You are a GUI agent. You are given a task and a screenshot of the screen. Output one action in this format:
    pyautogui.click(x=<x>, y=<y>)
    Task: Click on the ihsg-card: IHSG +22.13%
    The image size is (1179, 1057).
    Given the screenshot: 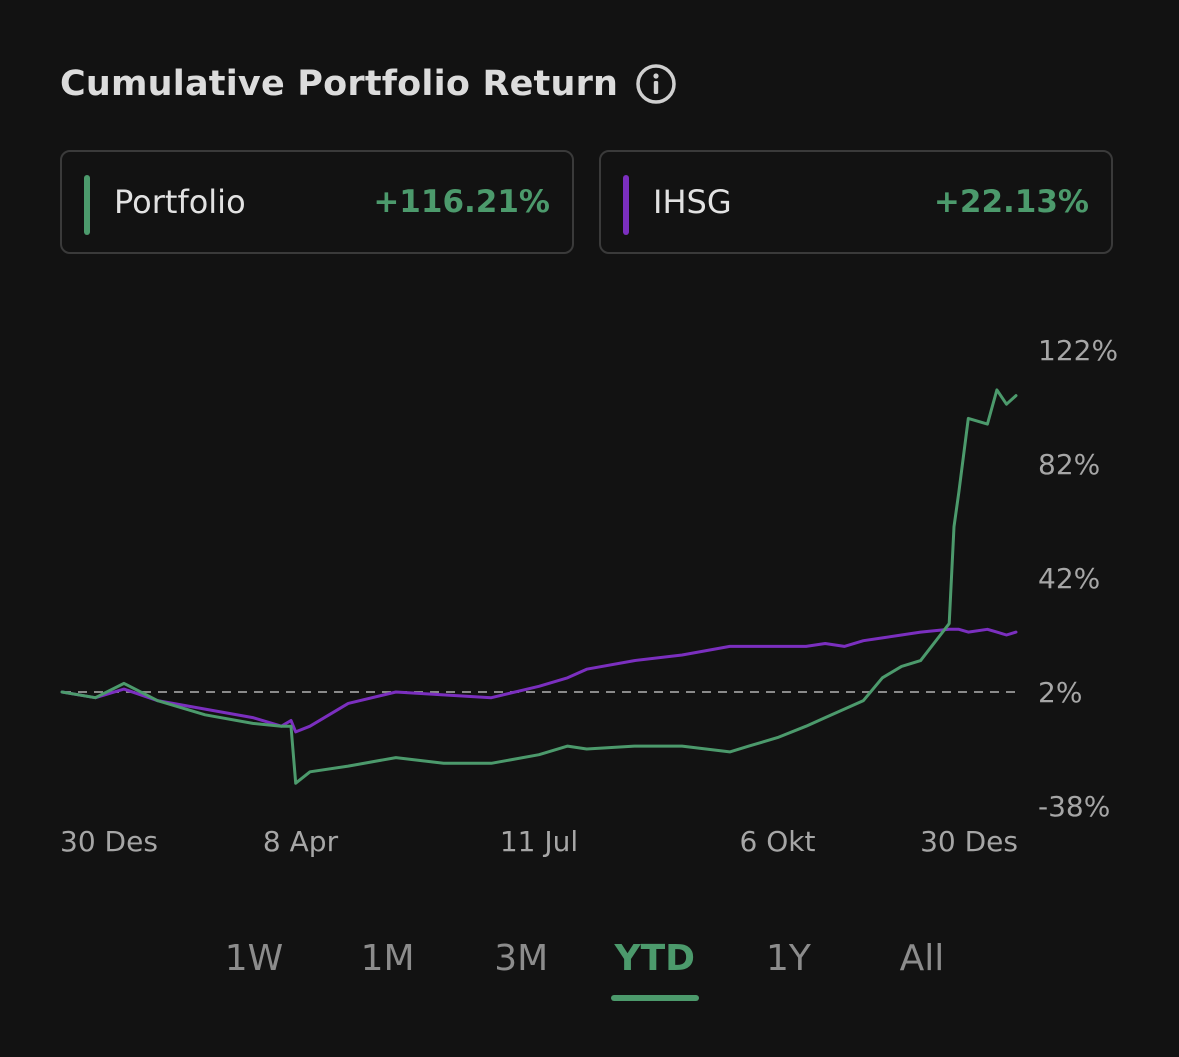 What is the action you would take?
    pyautogui.click(x=856, y=202)
    